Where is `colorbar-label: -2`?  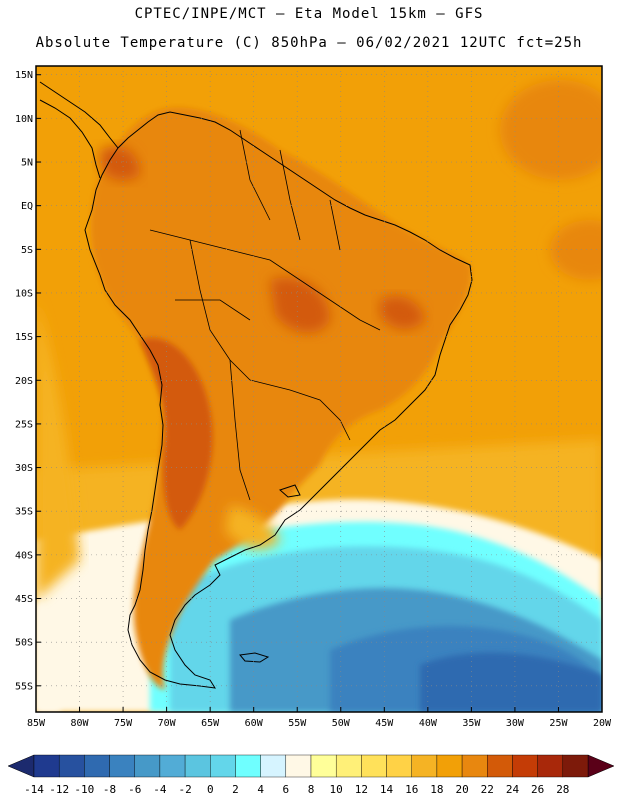 colorbar-label: -2 is located at coordinates (184, 789).